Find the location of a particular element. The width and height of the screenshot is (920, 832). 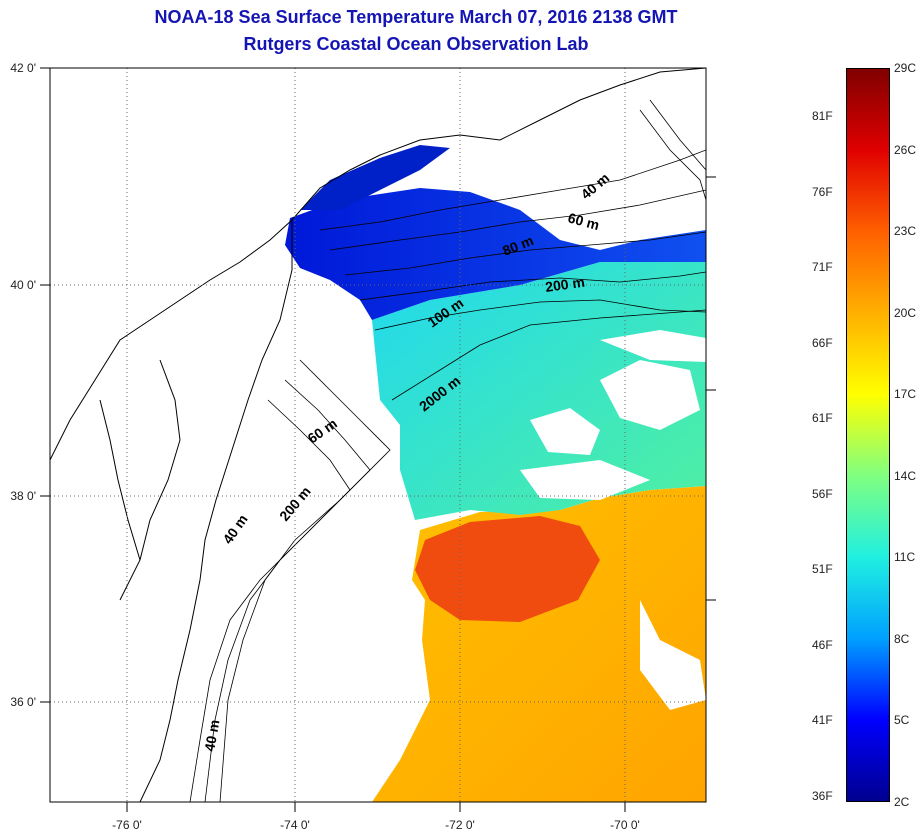

lat-label: 38 0' is located at coordinates (23, 496).